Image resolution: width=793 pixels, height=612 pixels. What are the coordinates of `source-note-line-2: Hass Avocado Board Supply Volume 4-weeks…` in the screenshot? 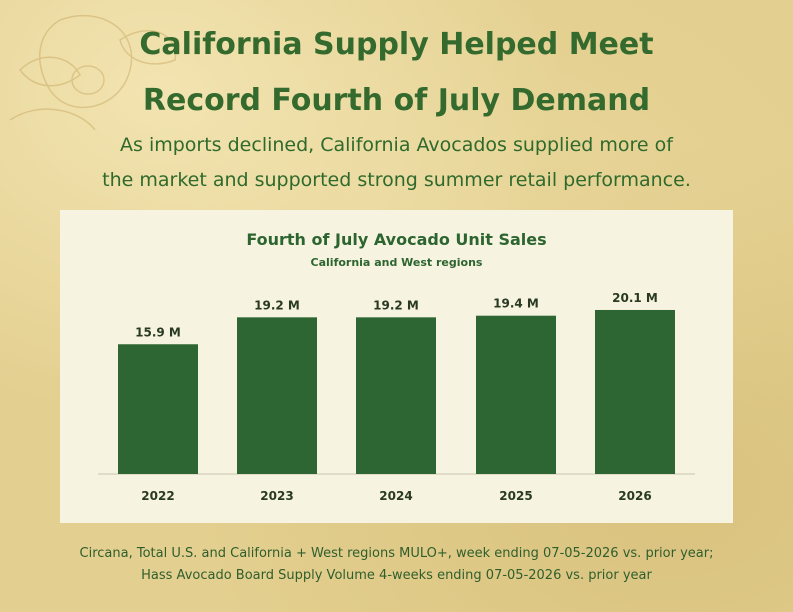 It's located at (396, 575).